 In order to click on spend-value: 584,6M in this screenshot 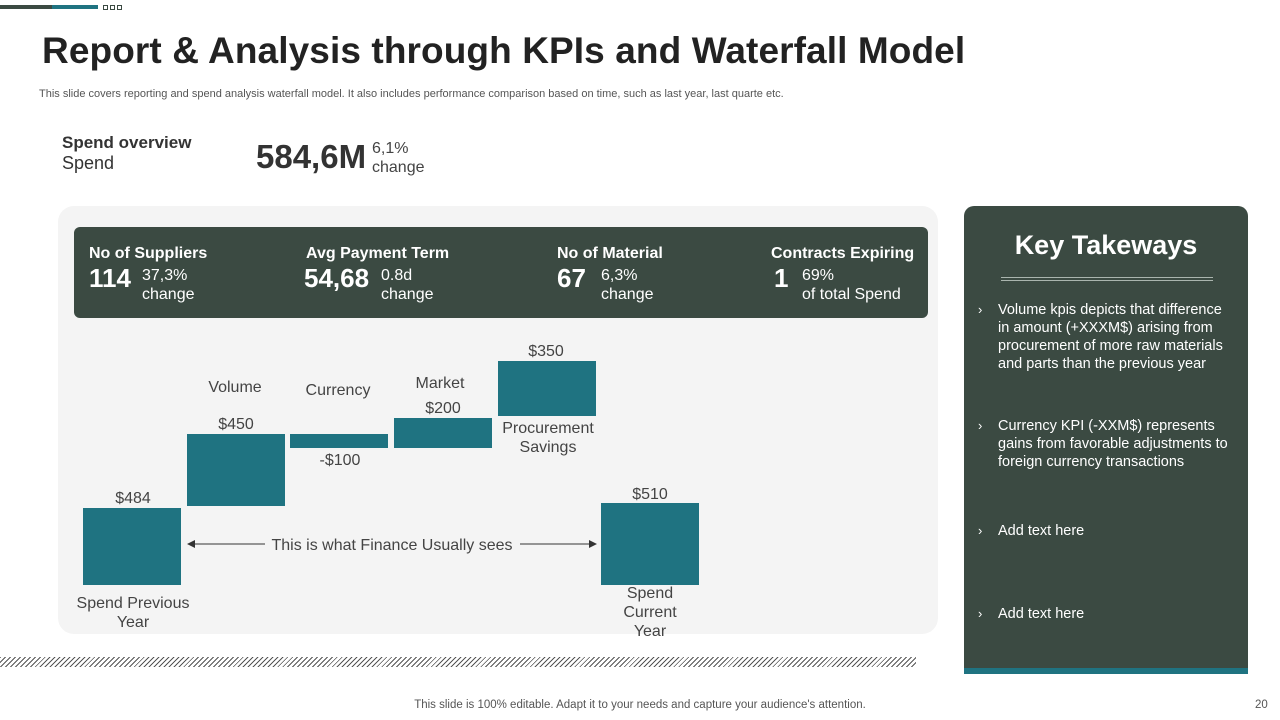, I will do `click(311, 156)`.